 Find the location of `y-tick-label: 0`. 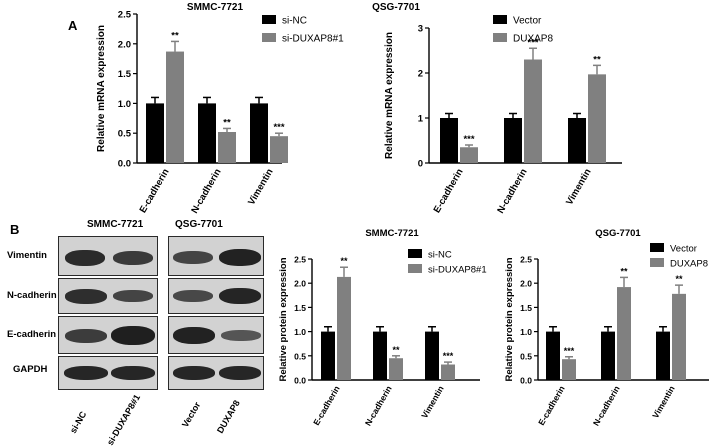

y-tick-label: 0 is located at coordinates (420, 164).